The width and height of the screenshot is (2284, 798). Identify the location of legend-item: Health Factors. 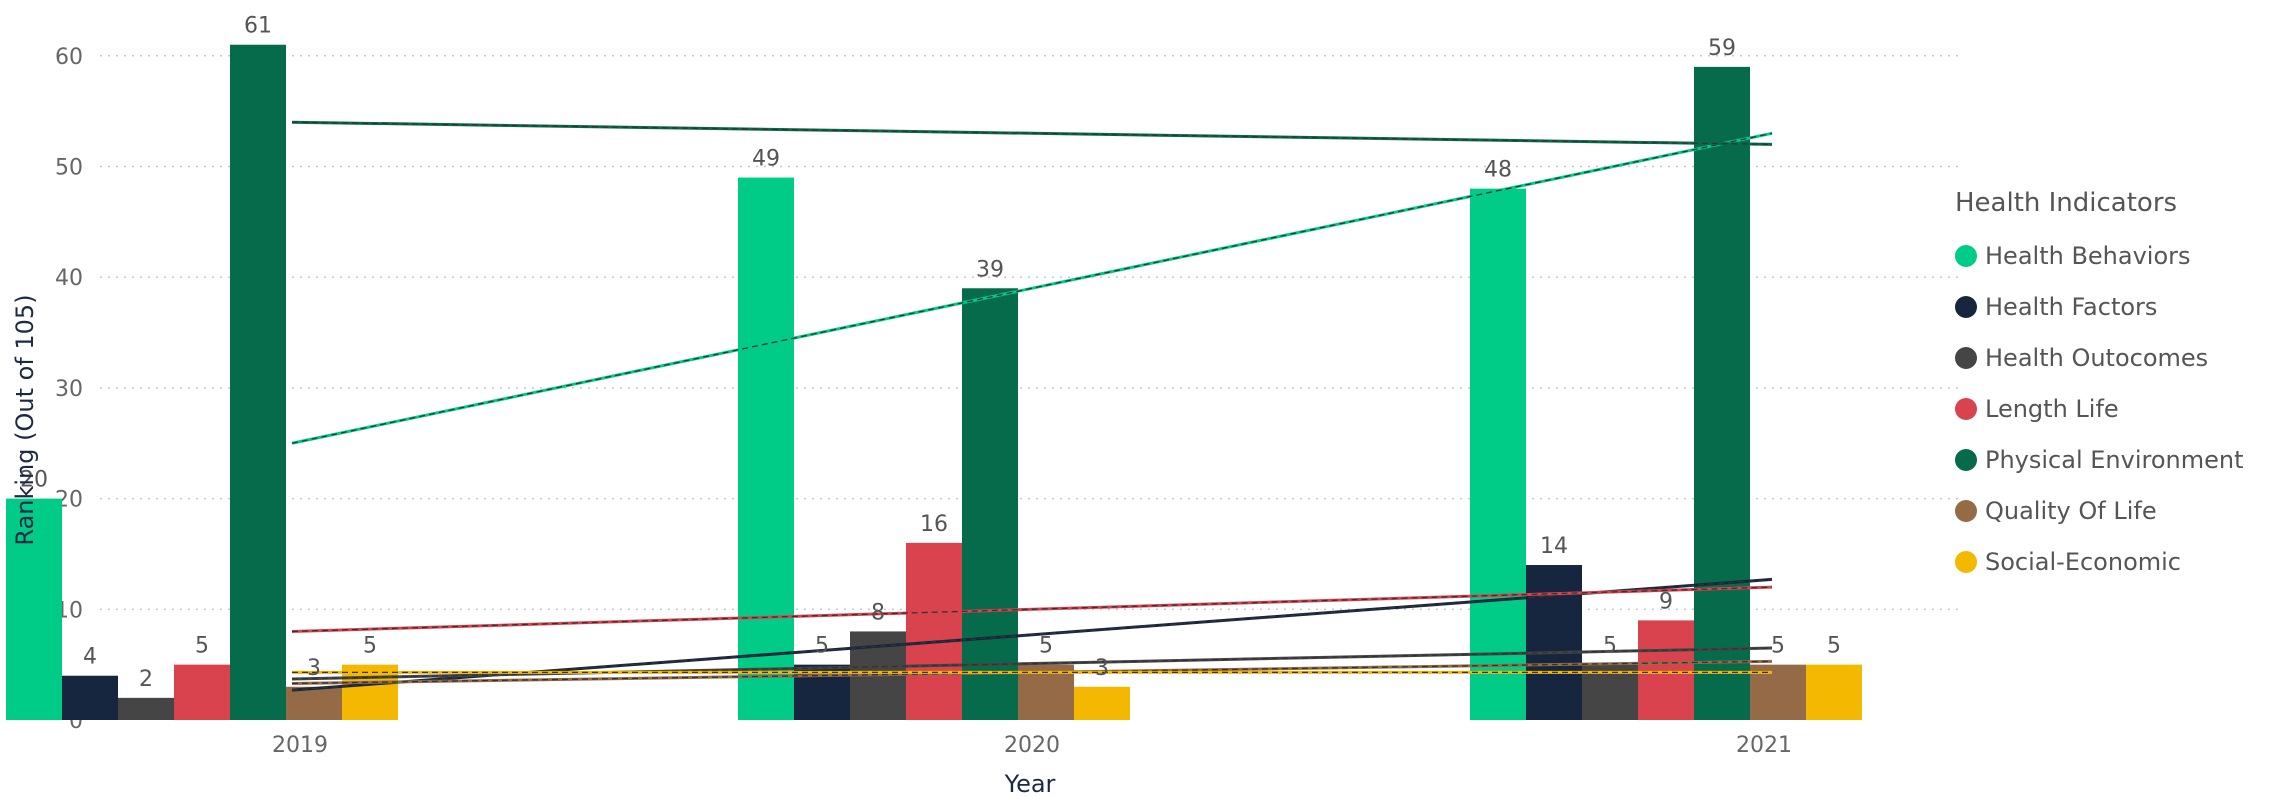
(2099, 306).